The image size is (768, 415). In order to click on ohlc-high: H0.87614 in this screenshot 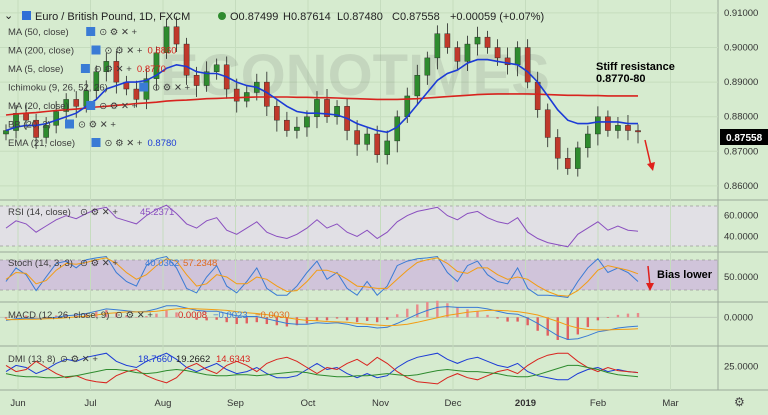, I will do `click(307, 17)`.